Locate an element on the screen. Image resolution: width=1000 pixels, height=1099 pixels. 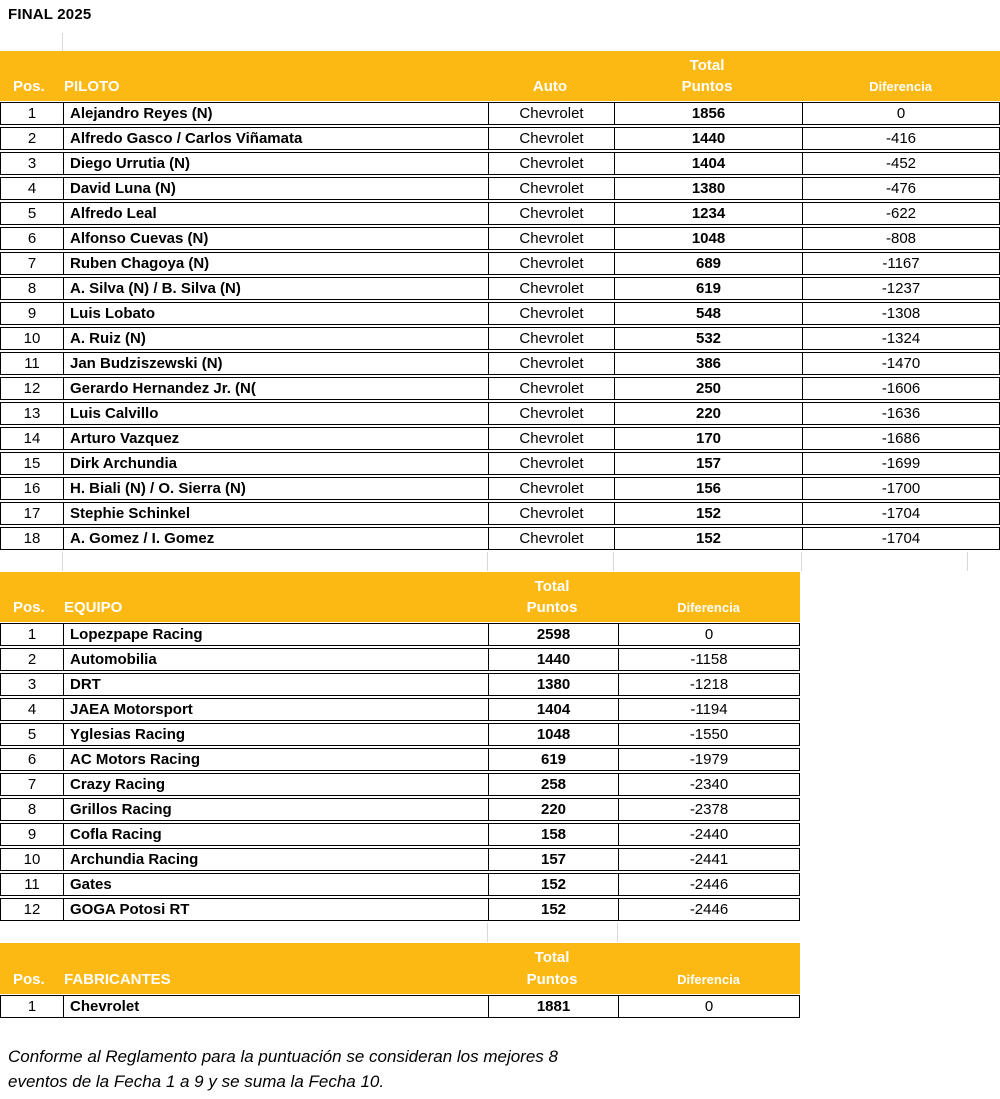
diff-cell: -1704 is located at coordinates (900, 538).